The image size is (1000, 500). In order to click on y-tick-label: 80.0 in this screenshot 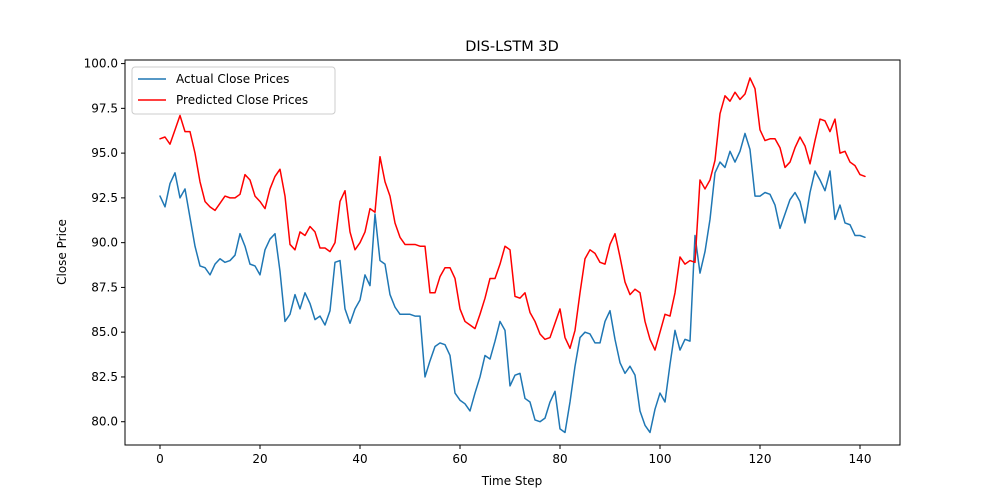, I will do `click(104, 422)`.